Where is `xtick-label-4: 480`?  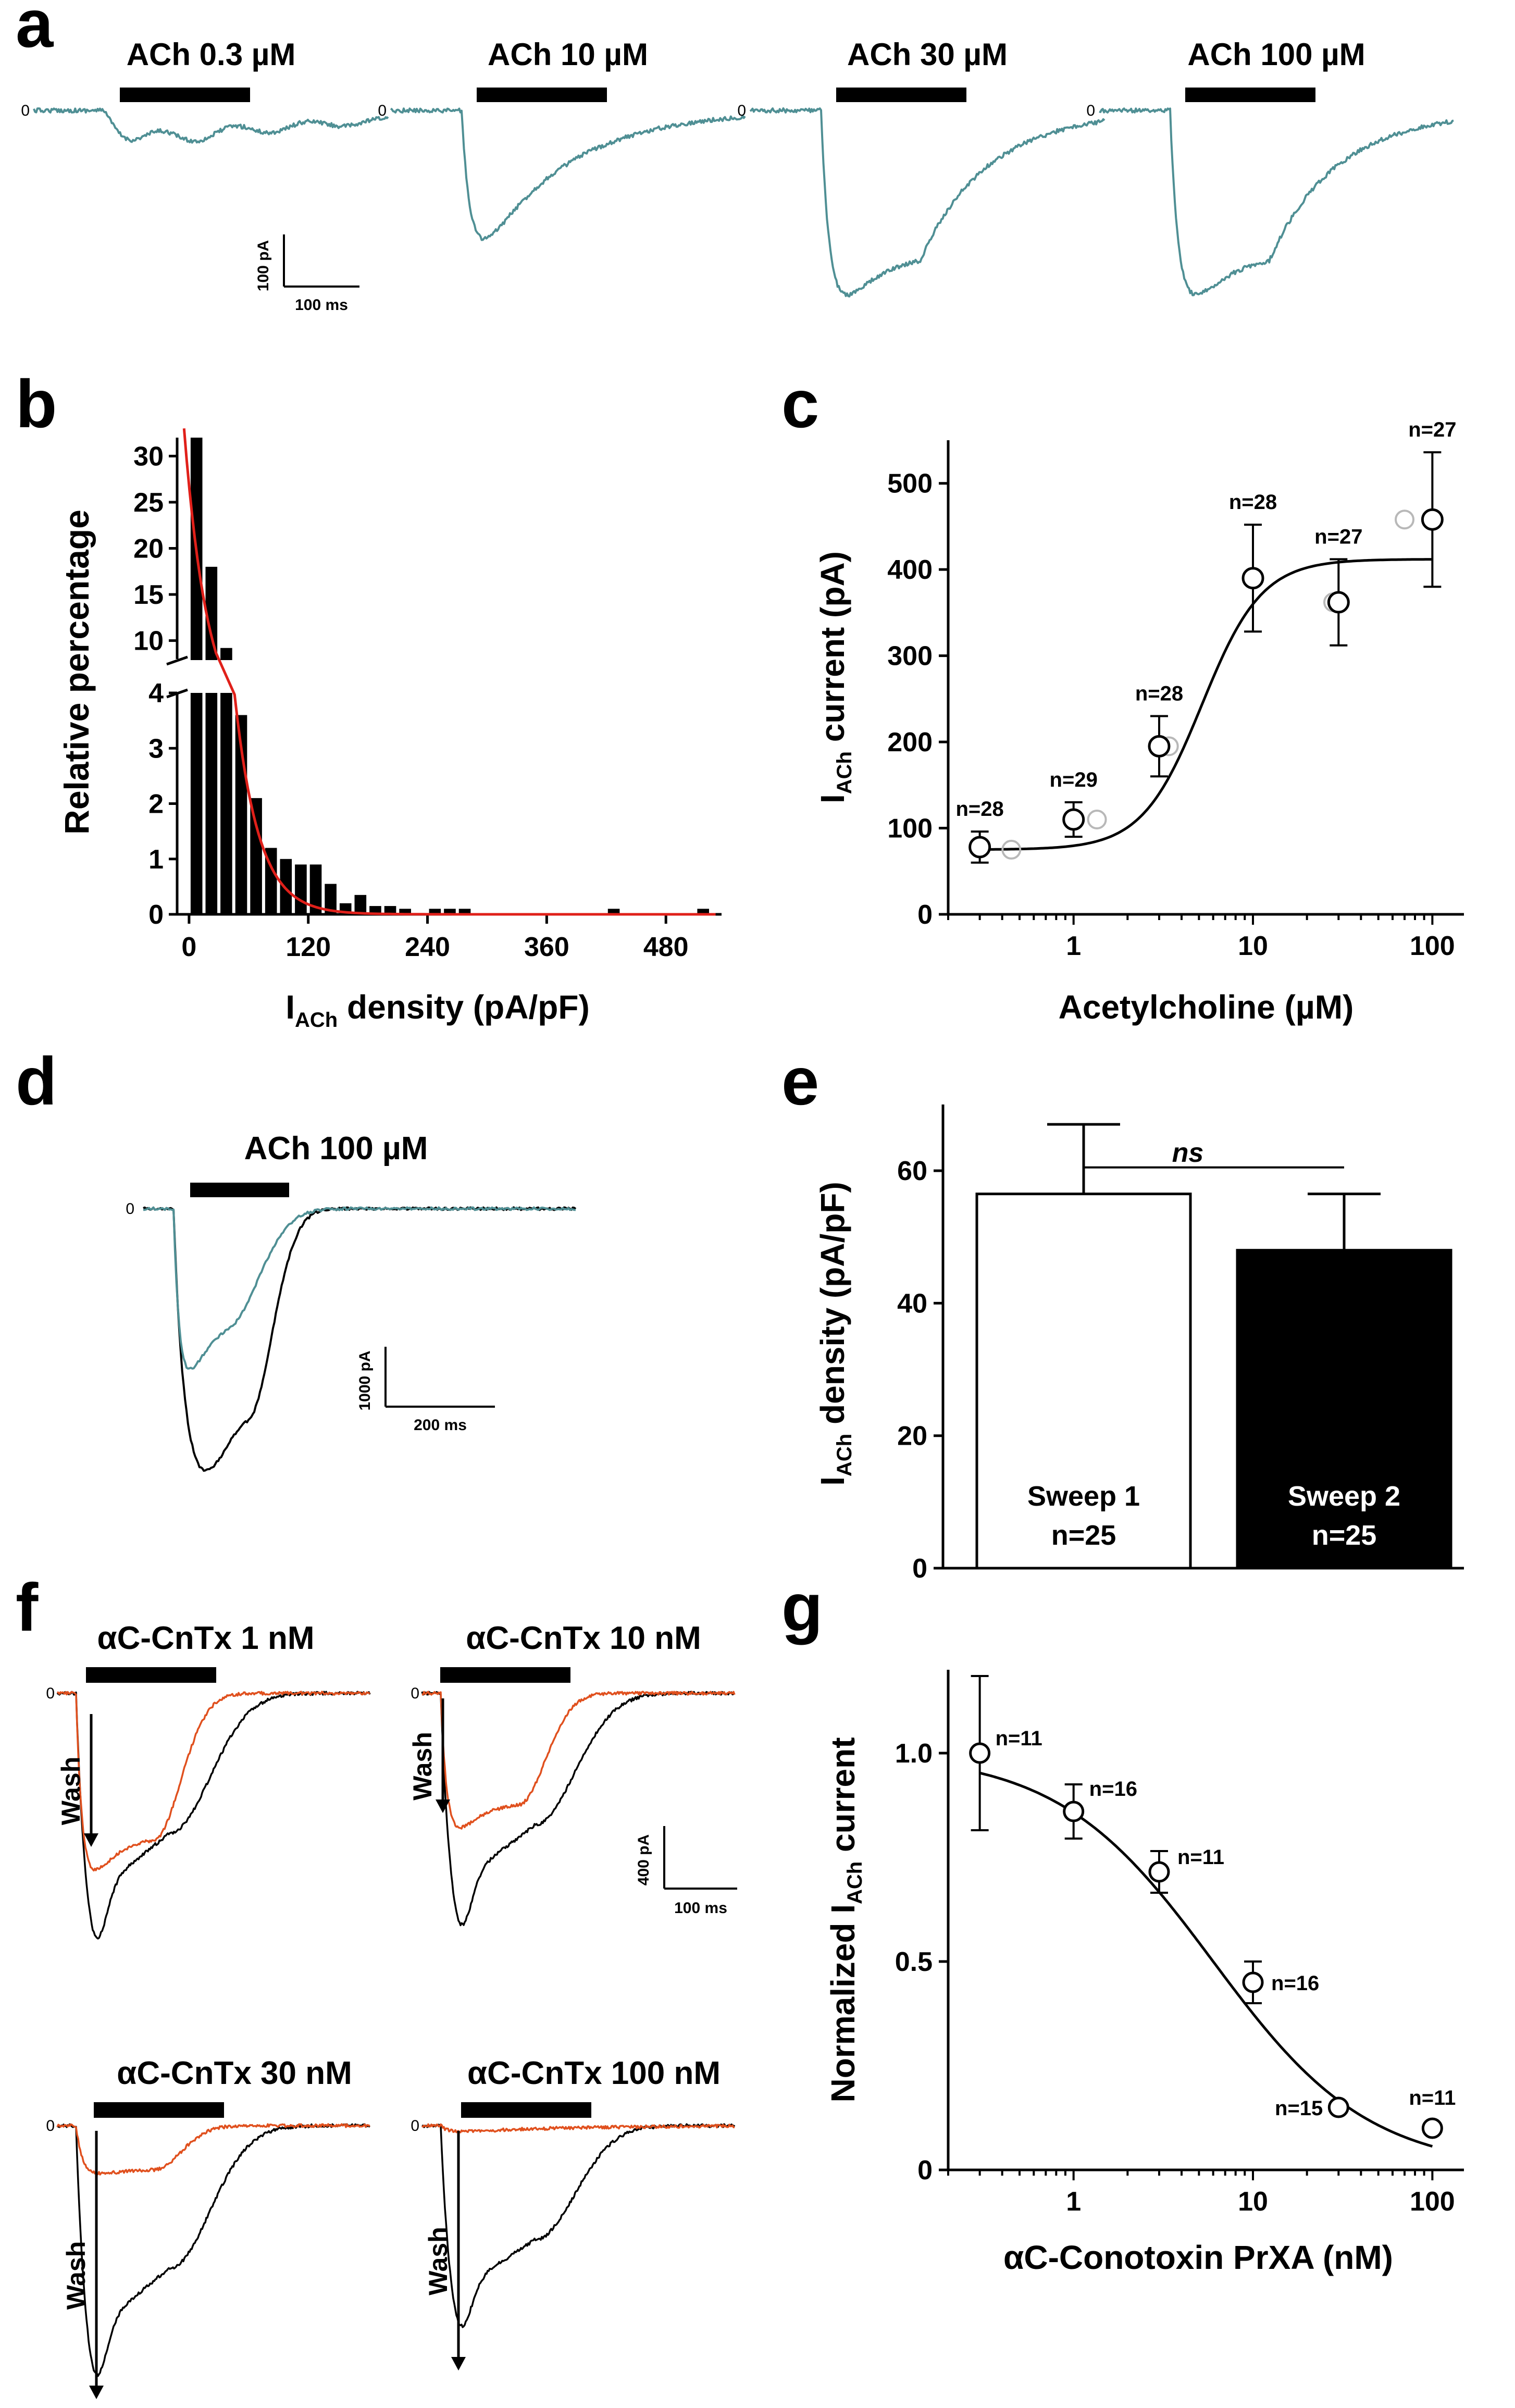
xtick-label-4: 480 is located at coordinates (666, 947).